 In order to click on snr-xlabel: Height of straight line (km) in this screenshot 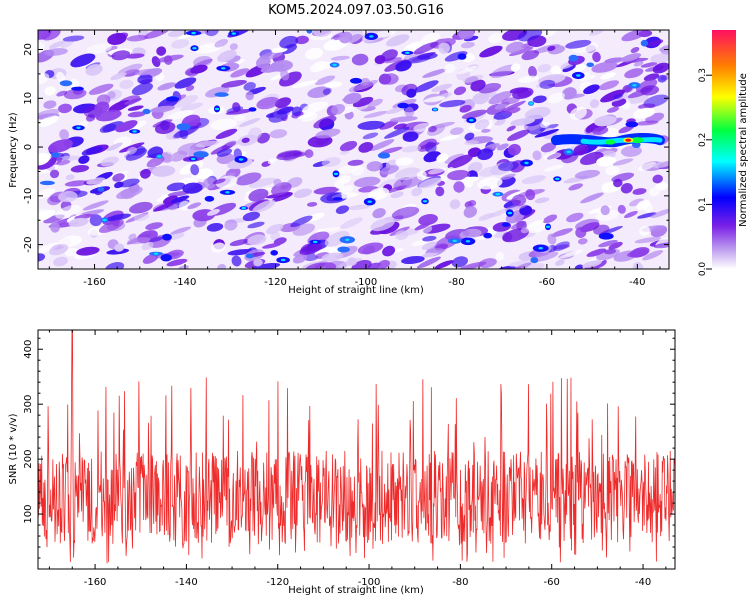, I will do `click(356, 590)`.